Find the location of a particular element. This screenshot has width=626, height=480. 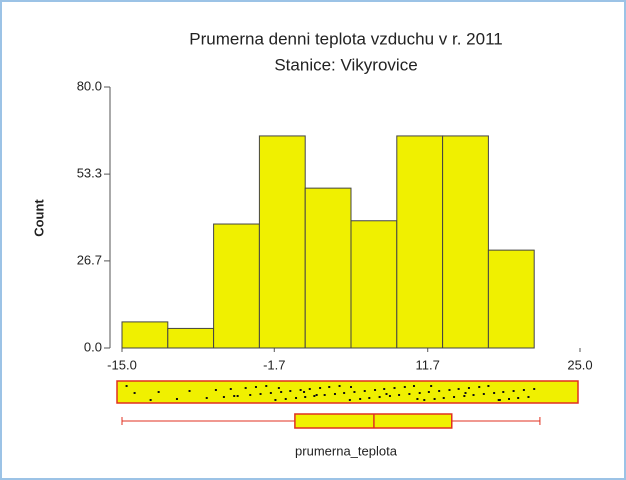

x-axis-label: prumerna_teplota is located at coordinates (346, 450).